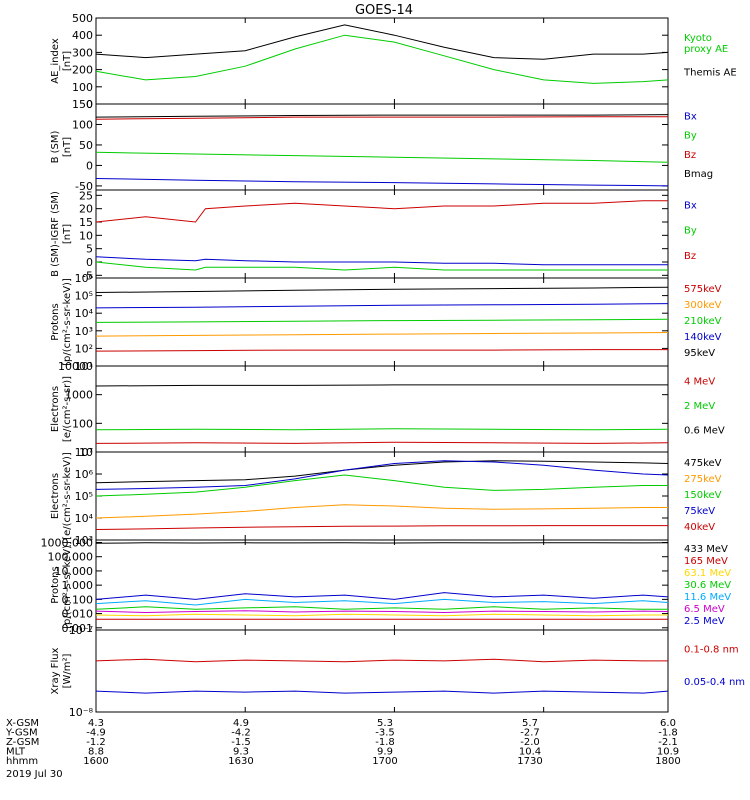 Image resolution: width=750 pixels, height=800 pixels. What do you see at coordinates (89, 249) in the screenshot?
I see `y-tick-label: 5` at bounding box center [89, 249].